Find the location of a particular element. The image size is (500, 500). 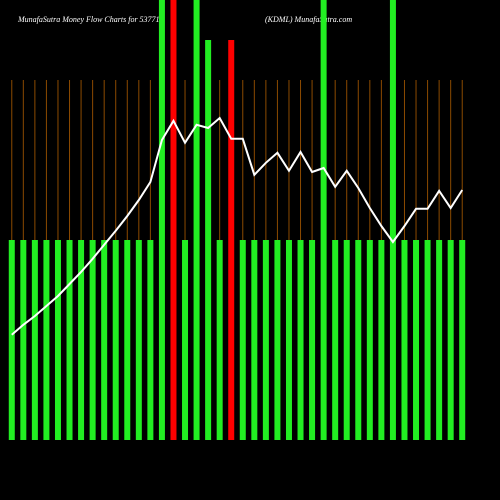

chart-subtitle: (KDML) MunafaSutra.com is located at coordinates (308, 19).